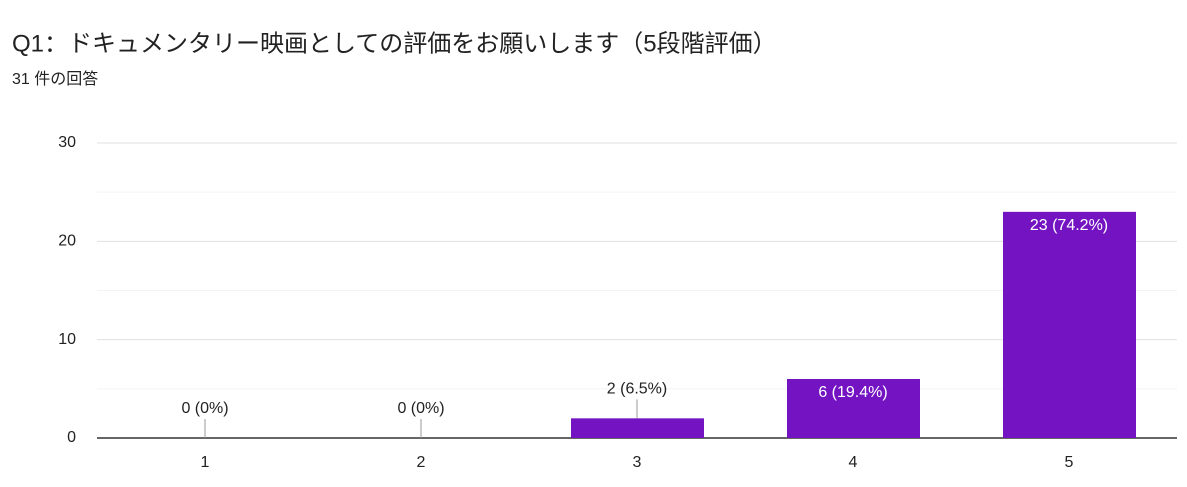  I want to click on x-tick-label: 5, so click(1069, 462).